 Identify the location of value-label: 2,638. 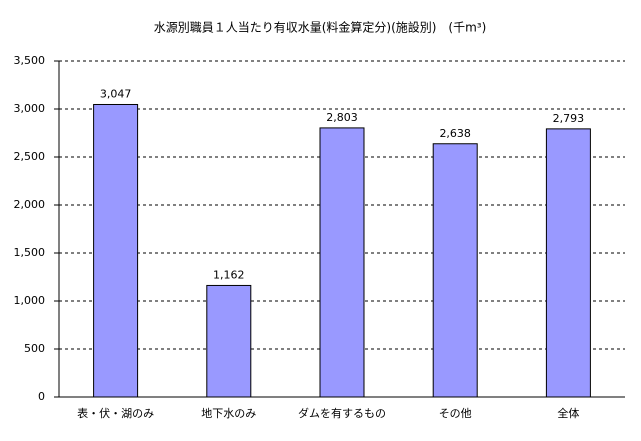
(455, 133).